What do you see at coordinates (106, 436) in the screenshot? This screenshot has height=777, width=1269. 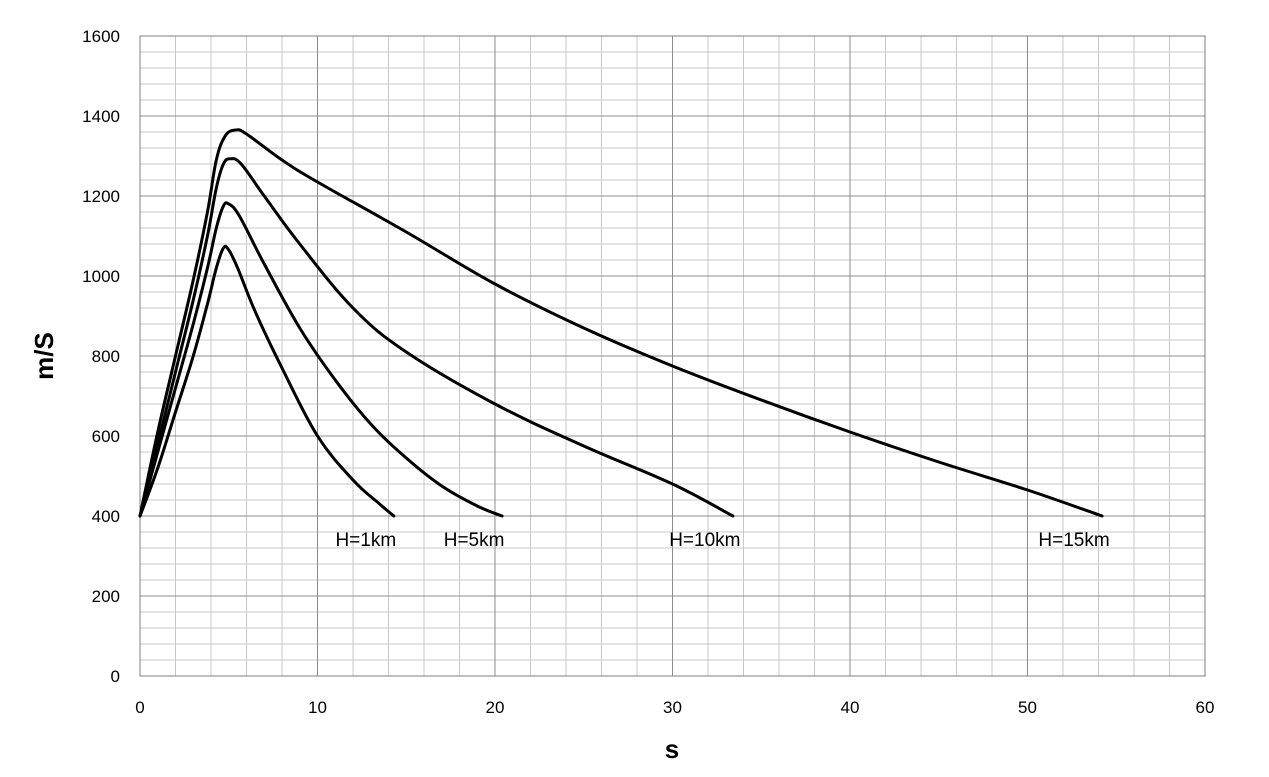 I see `y-tick-label: 600` at bounding box center [106, 436].